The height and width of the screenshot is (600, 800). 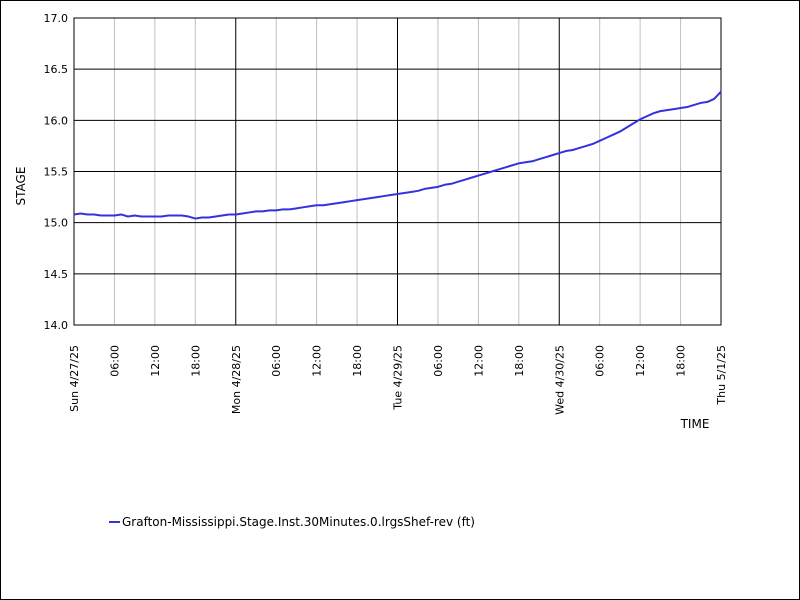 What do you see at coordinates (56, 274) in the screenshot?
I see `y-tick-label: 14.5` at bounding box center [56, 274].